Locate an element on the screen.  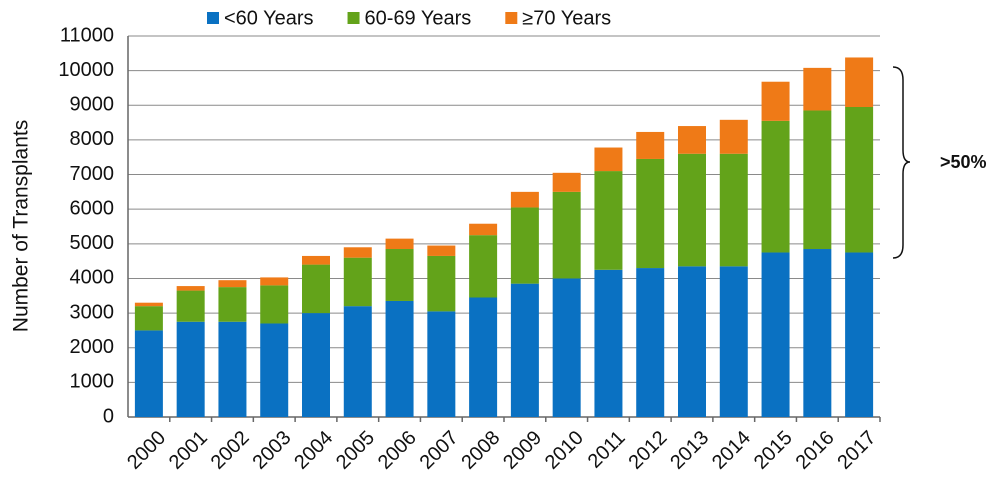
y-tick-label: 9000 is located at coordinates (92, 105).